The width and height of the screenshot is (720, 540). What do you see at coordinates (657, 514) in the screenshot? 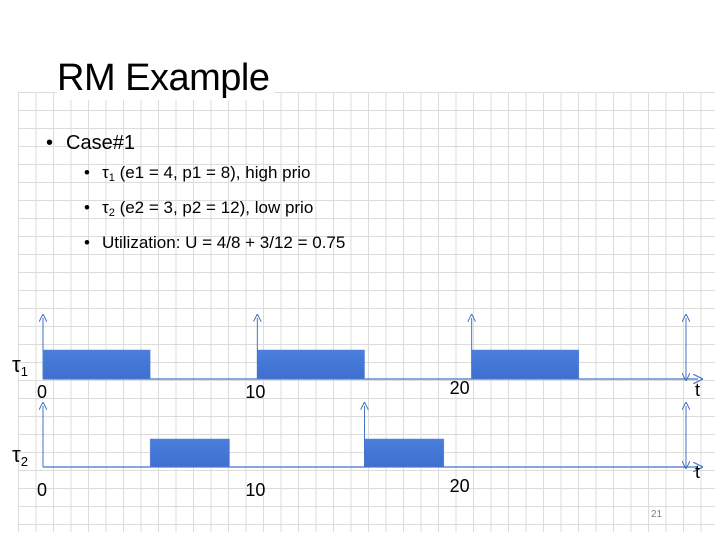
I see `page-number: 21` at bounding box center [657, 514].